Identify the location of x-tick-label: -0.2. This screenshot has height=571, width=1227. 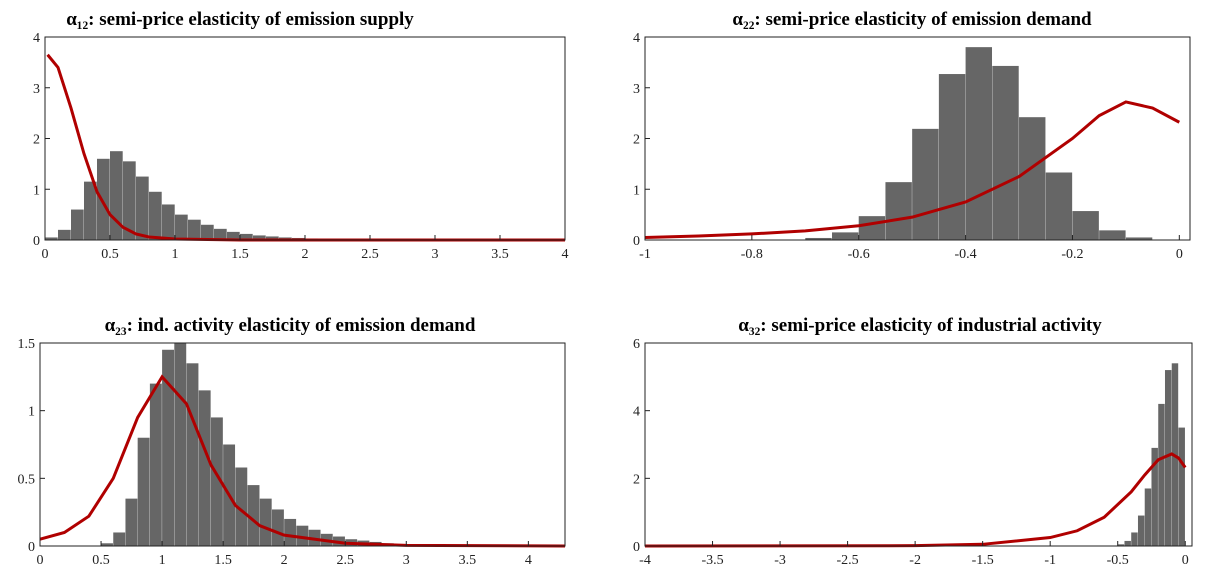
(1072, 254).